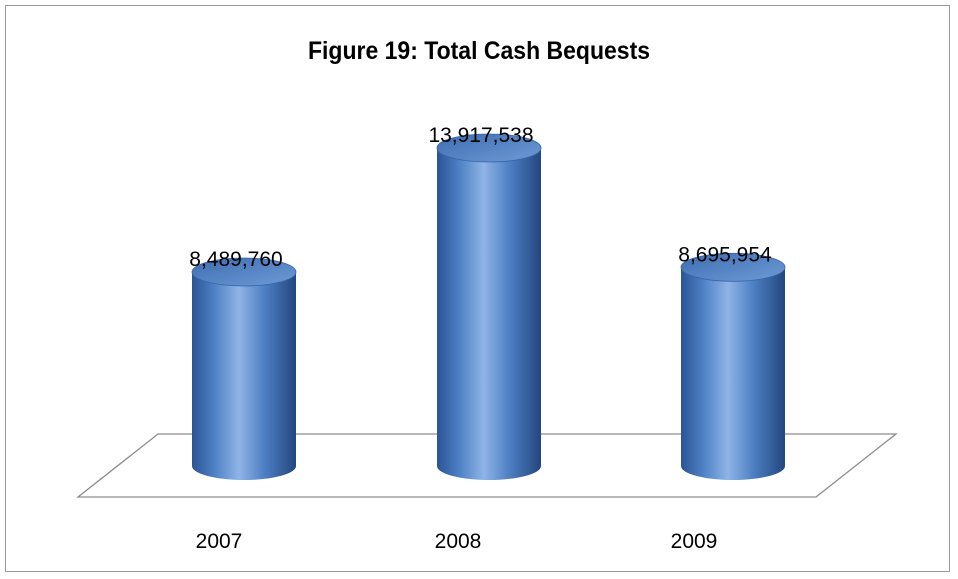 The image size is (958, 579). What do you see at coordinates (725, 254) in the screenshot?
I see `value-label: 8,695,954` at bounding box center [725, 254].